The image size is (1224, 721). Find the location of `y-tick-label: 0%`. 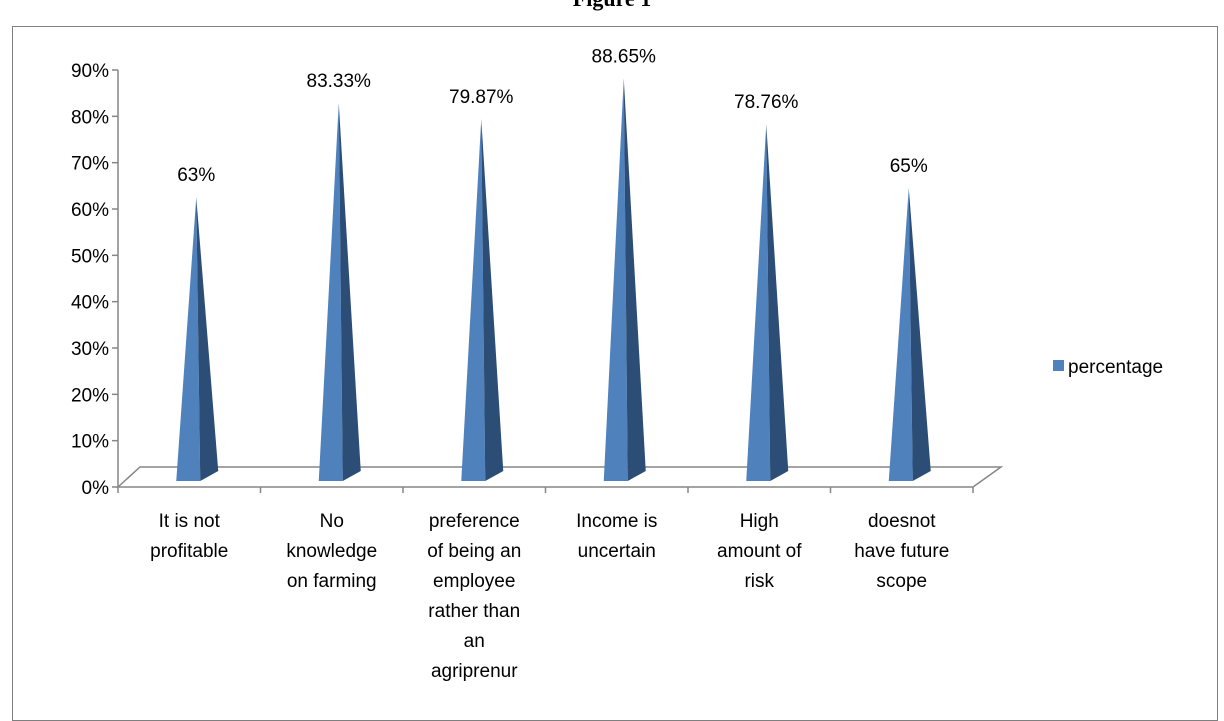

y-tick-label: 0% is located at coordinates (96, 488).